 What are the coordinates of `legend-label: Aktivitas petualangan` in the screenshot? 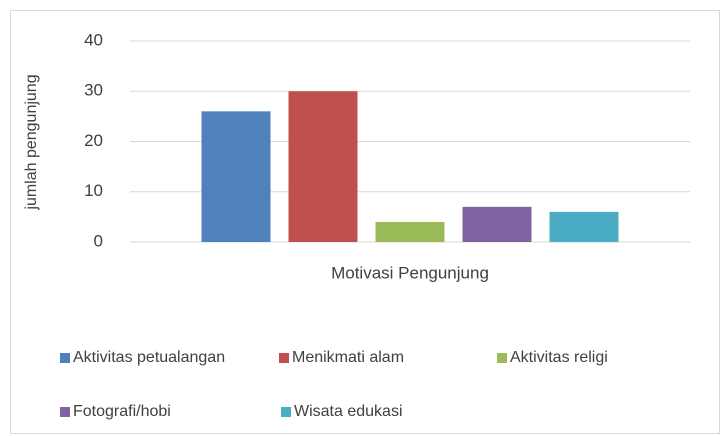 It's located at (149, 357).